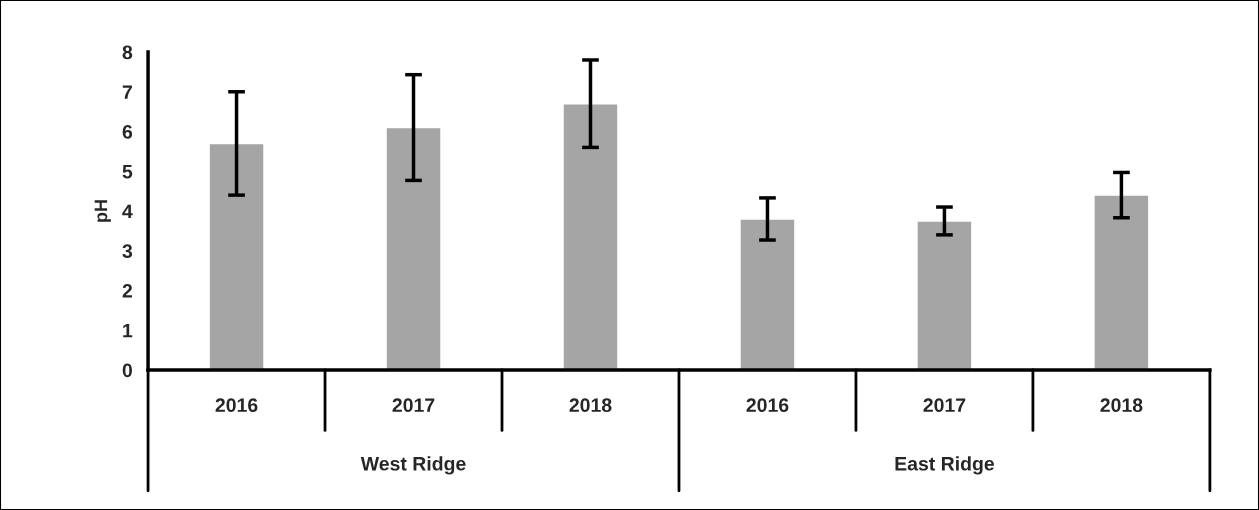  What do you see at coordinates (128, 330) in the screenshot?
I see `y-tick-label: 1` at bounding box center [128, 330].